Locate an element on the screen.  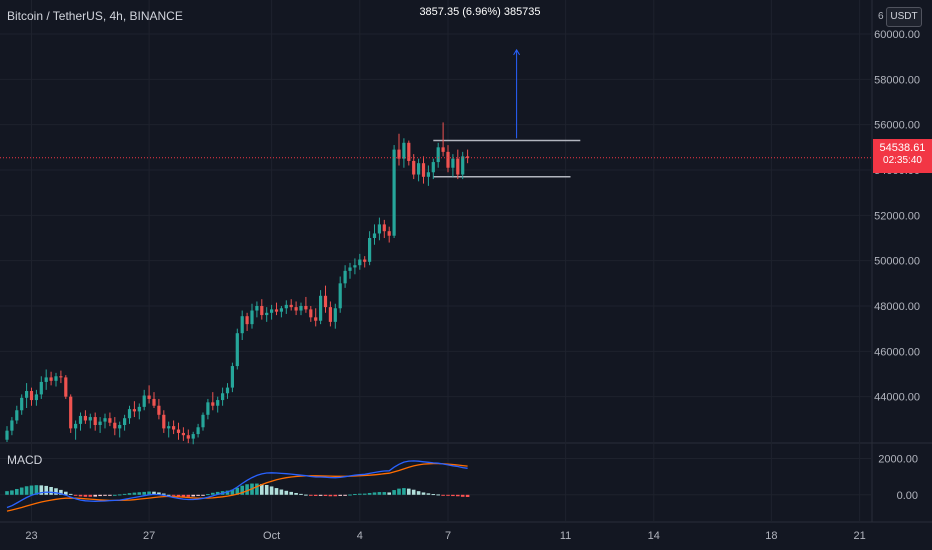
price-tick-label: 50000.00 is located at coordinates (897, 262).